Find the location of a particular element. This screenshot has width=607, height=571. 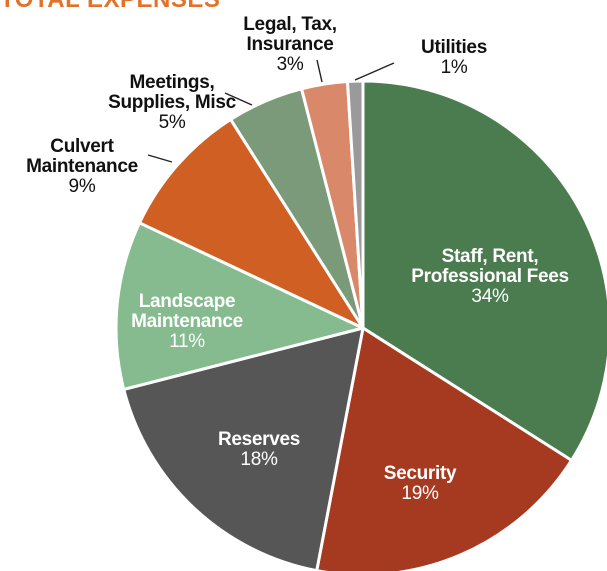

slice-value-label: 19% is located at coordinates (420, 493).